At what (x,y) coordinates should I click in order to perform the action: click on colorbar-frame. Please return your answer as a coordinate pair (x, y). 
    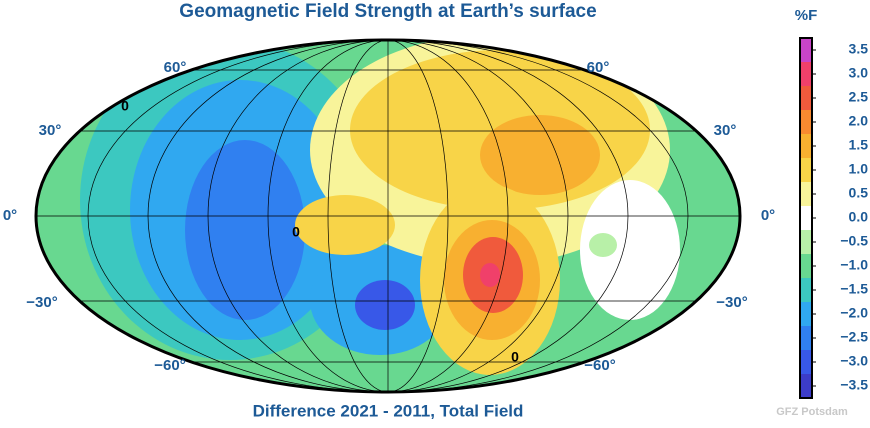
    Looking at the image, I should click on (806, 218).